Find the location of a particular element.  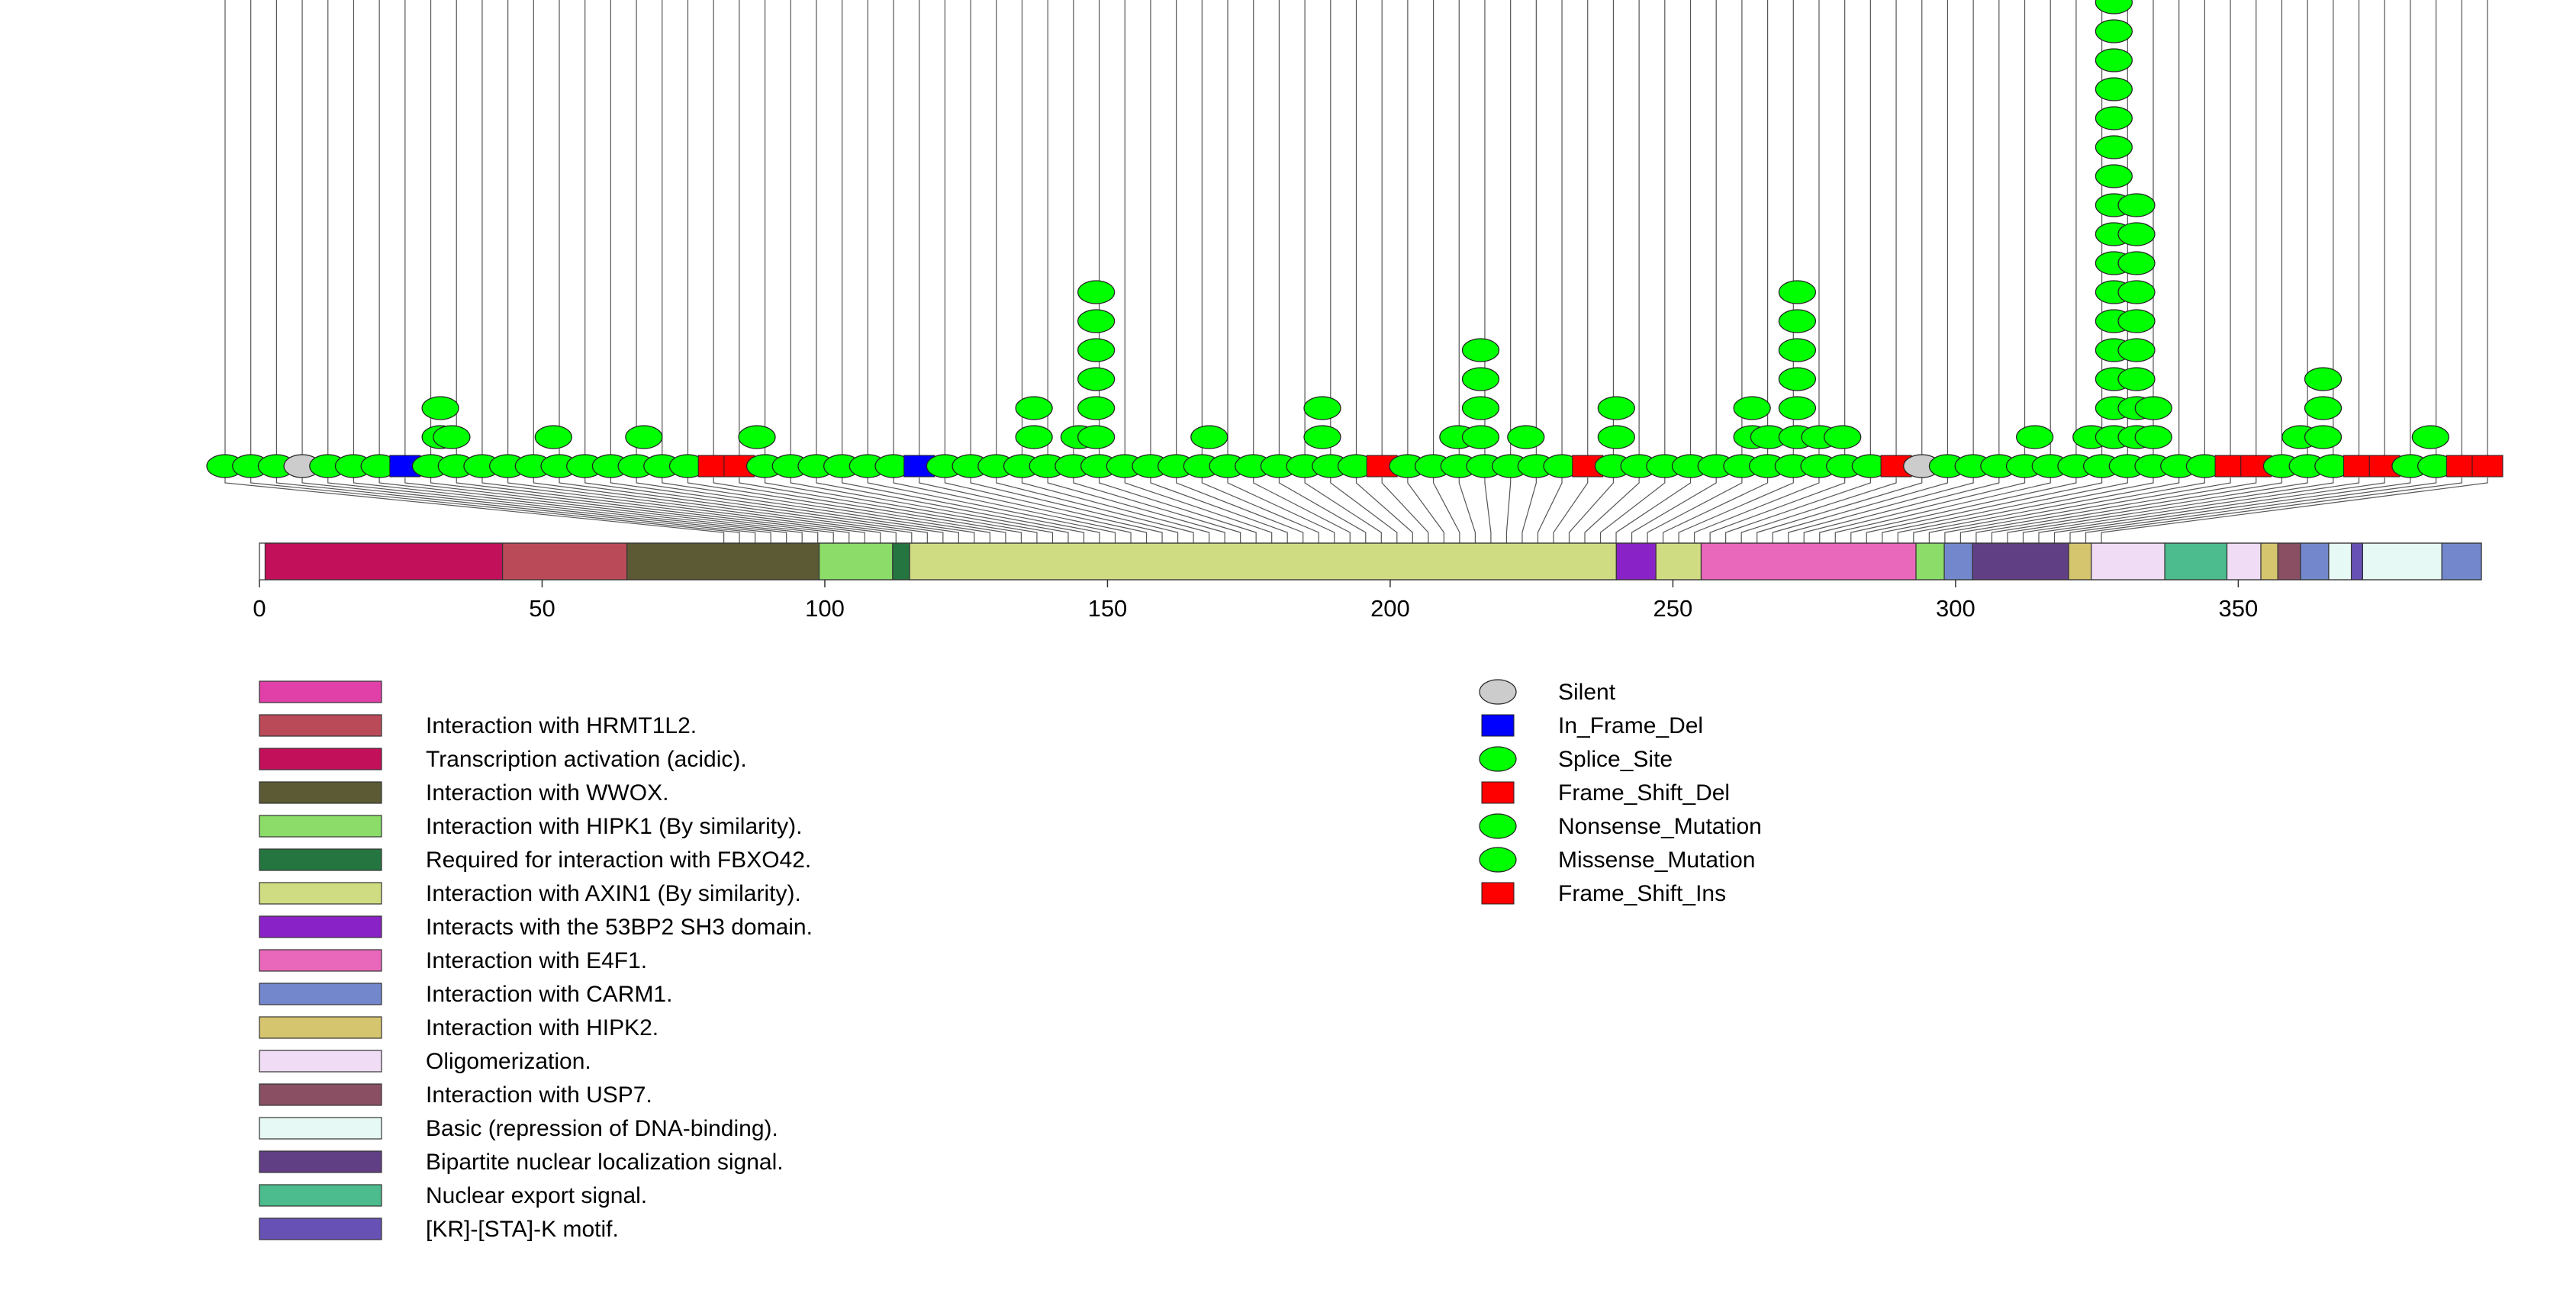

domain-legend-label: Interaction with CARM1. is located at coordinates (549, 994).